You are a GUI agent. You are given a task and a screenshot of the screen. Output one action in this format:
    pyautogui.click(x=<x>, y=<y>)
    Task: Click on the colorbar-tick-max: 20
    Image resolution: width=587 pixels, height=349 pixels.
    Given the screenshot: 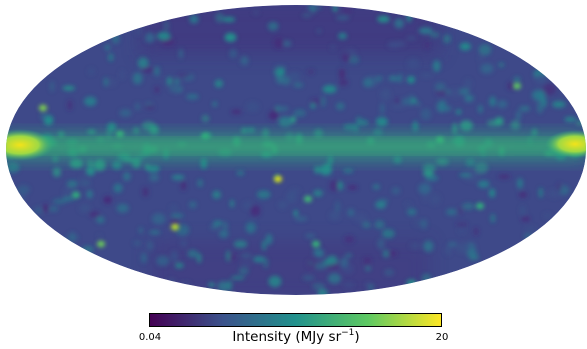 What is the action you would take?
    pyautogui.click(x=442, y=337)
    